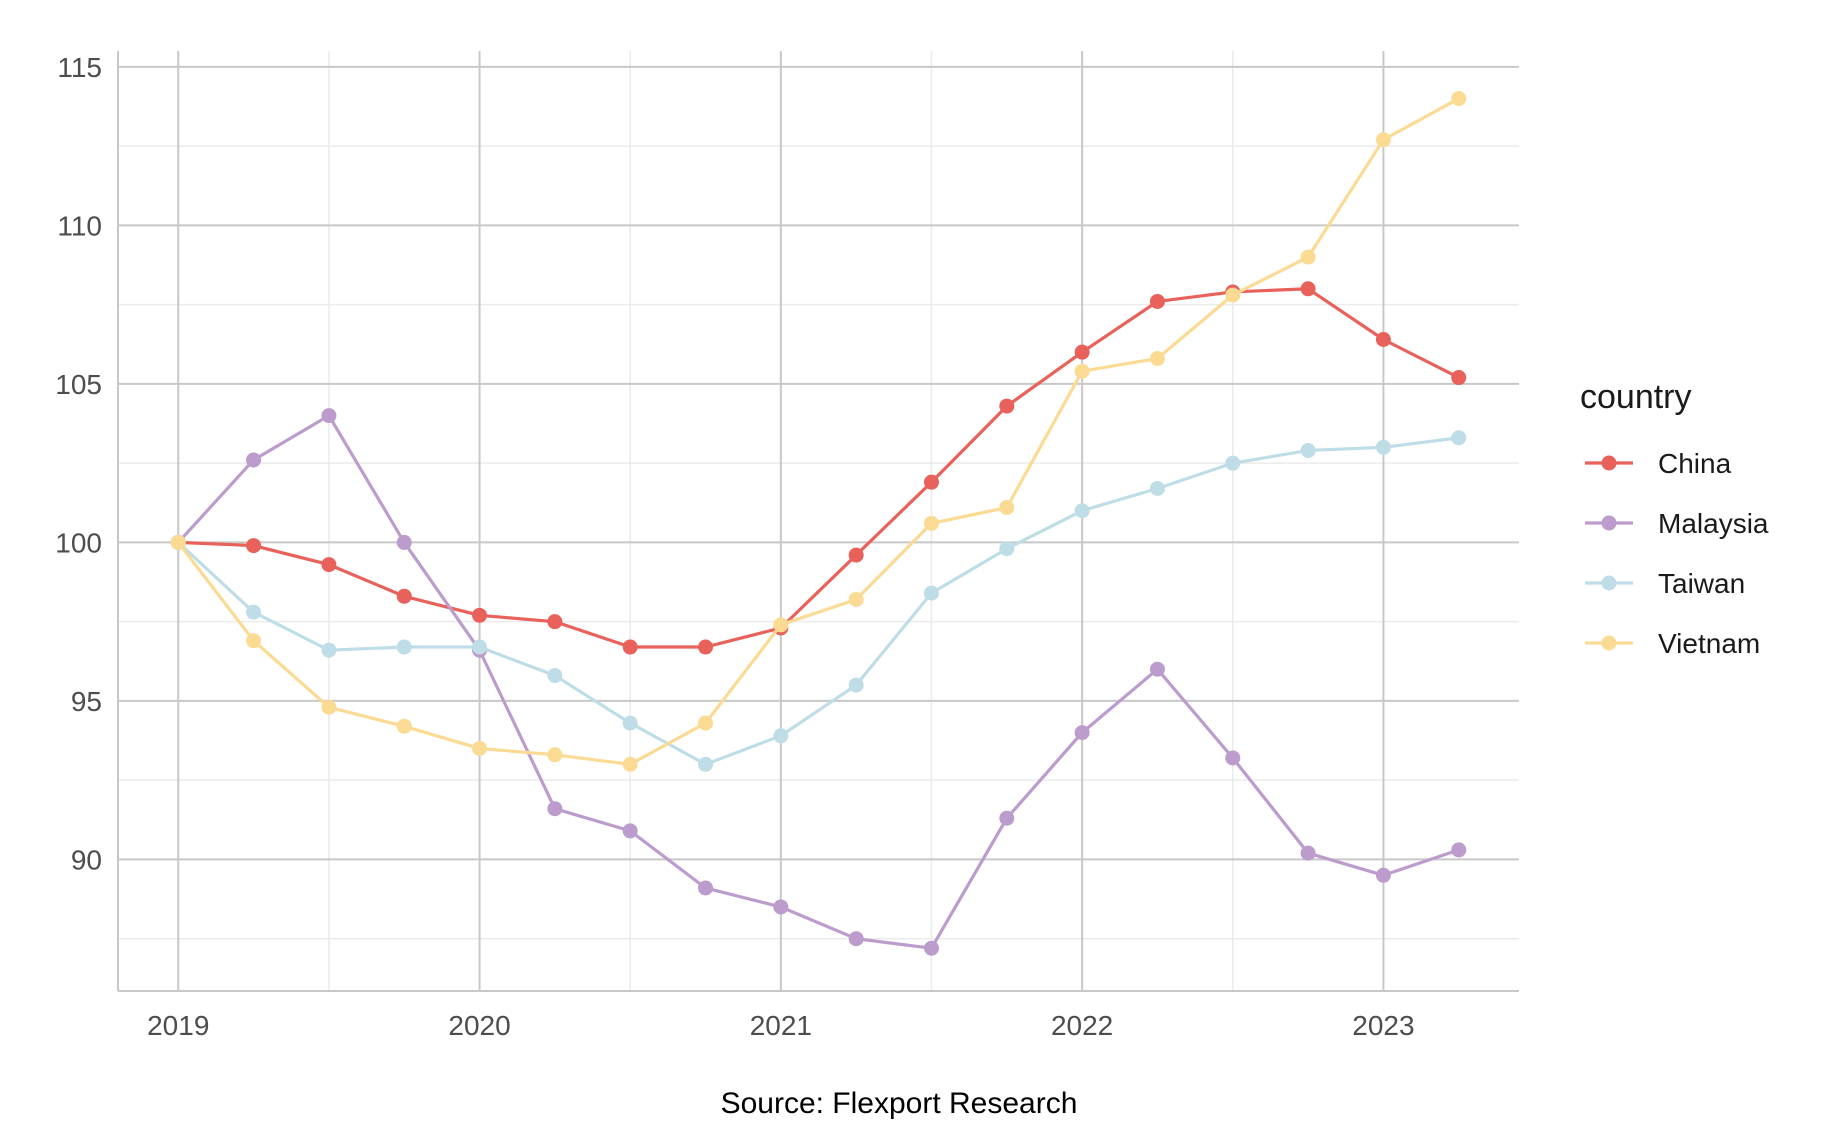 The width and height of the screenshot is (1845, 1129). What do you see at coordinates (781, 1025) in the screenshot?
I see `x-tick-label: 2021` at bounding box center [781, 1025].